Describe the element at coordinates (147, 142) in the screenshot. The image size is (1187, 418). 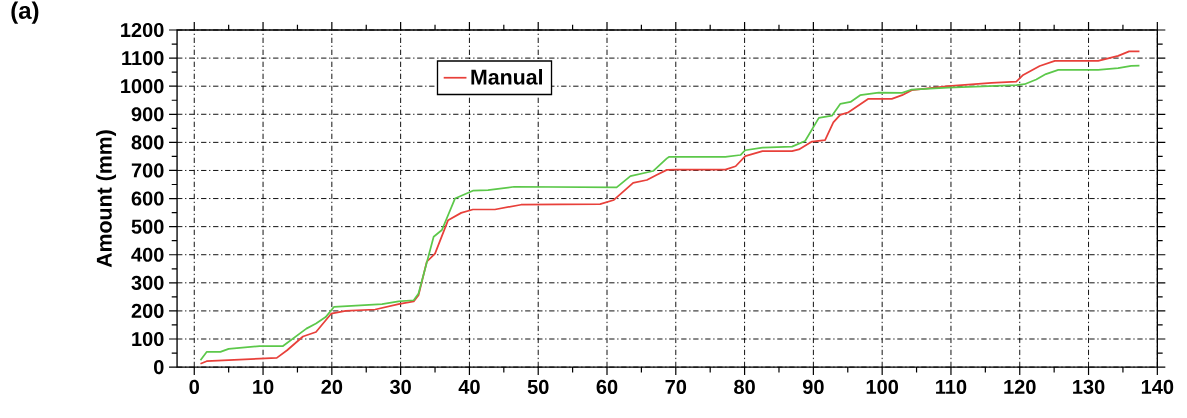
I see `y-tick-label: 800` at that location.